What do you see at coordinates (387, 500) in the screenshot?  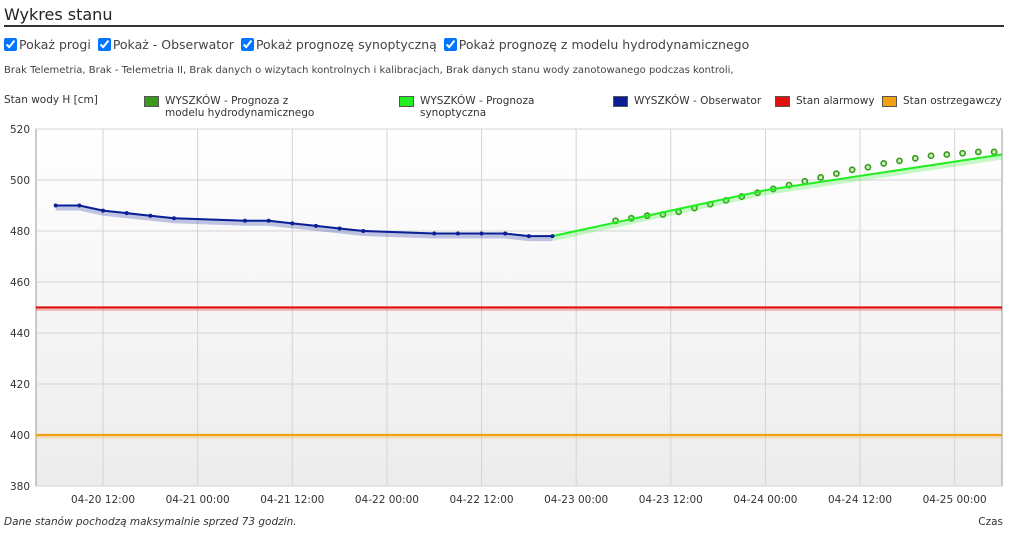 I see `x-tick-label: 04-22 00:00` at bounding box center [387, 500].